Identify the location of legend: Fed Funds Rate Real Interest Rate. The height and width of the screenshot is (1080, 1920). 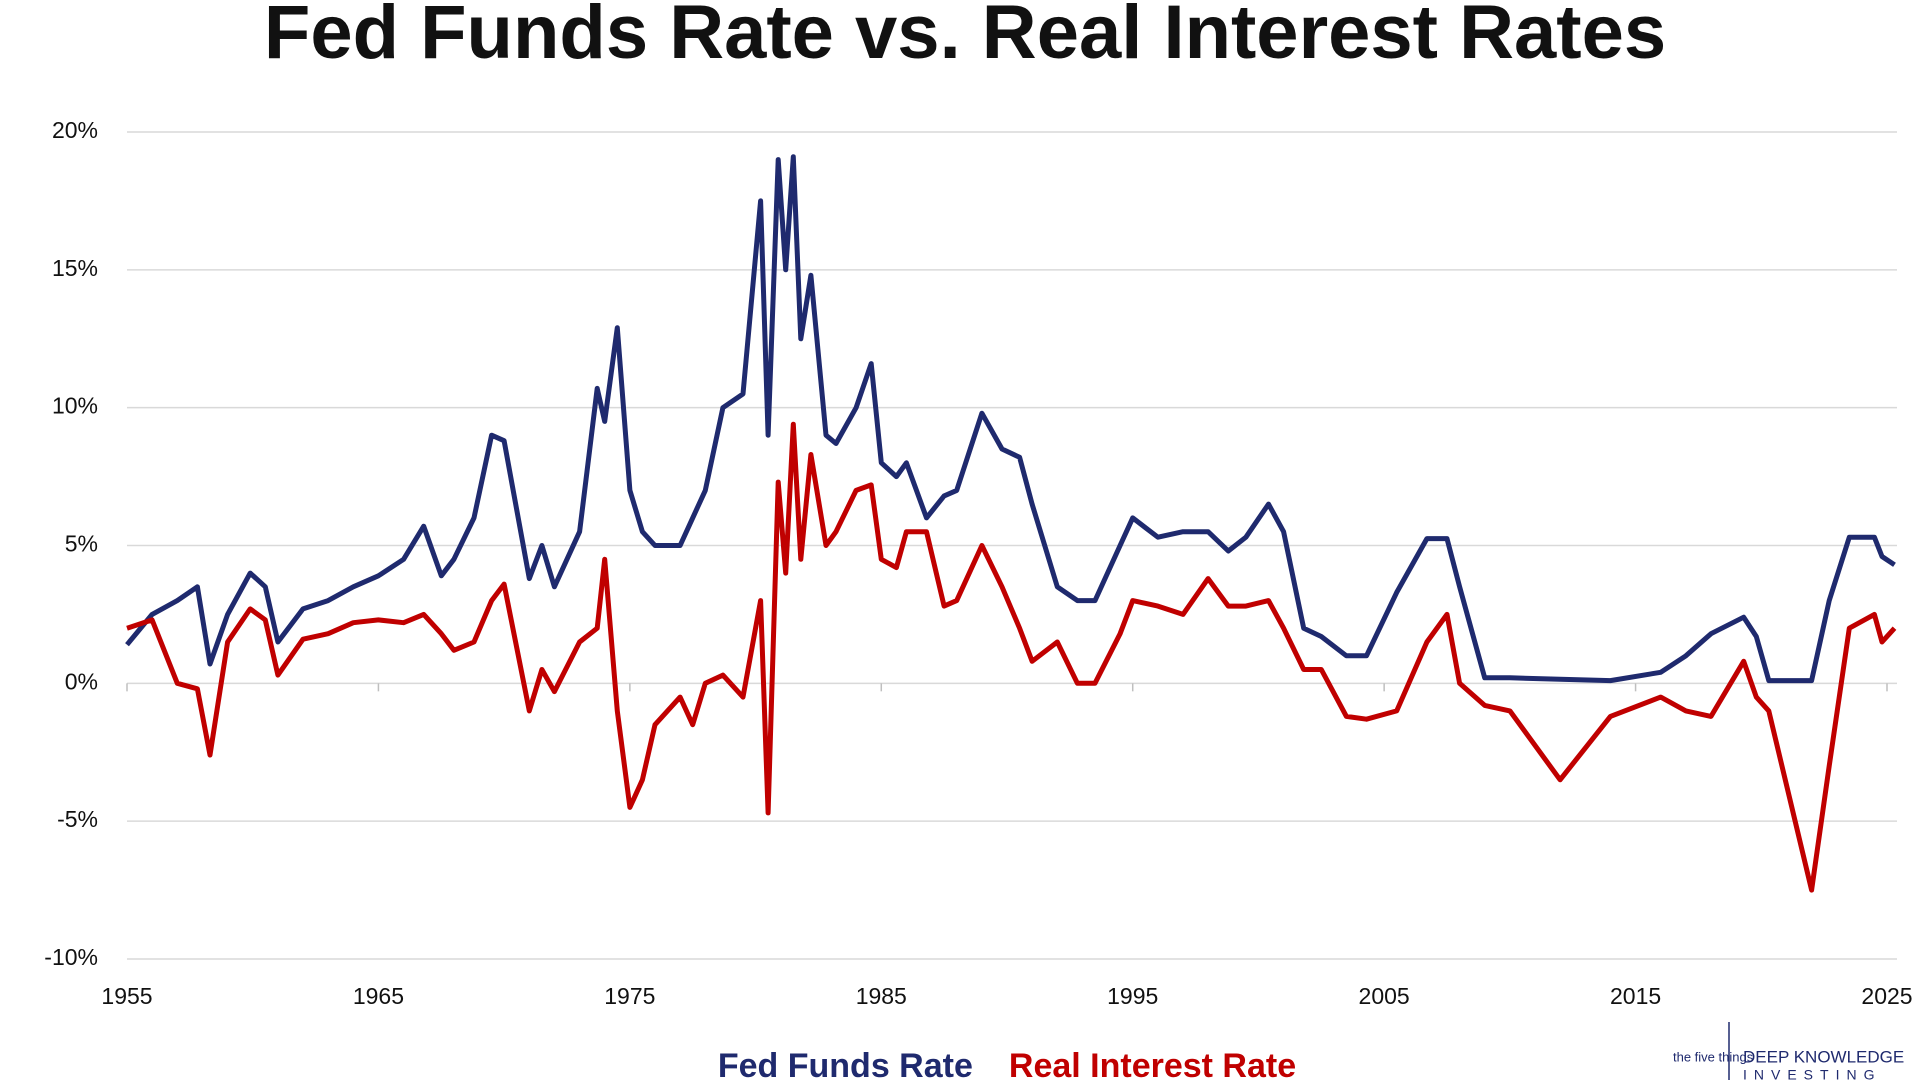
(1007, 1063).